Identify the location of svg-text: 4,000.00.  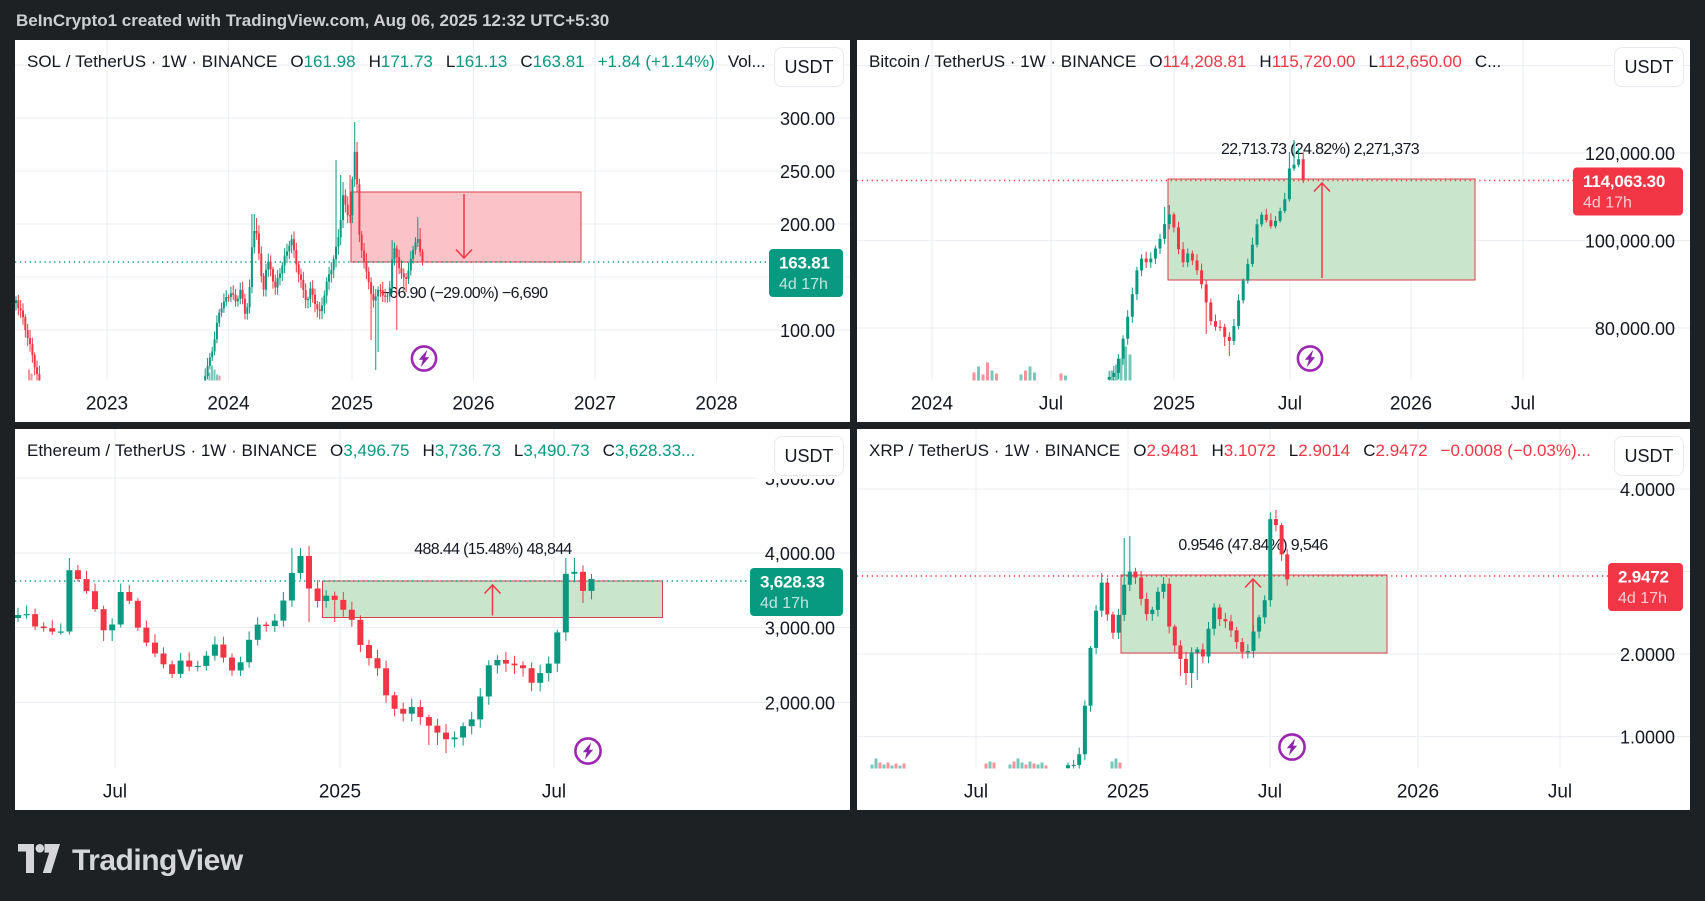
(800, 554).